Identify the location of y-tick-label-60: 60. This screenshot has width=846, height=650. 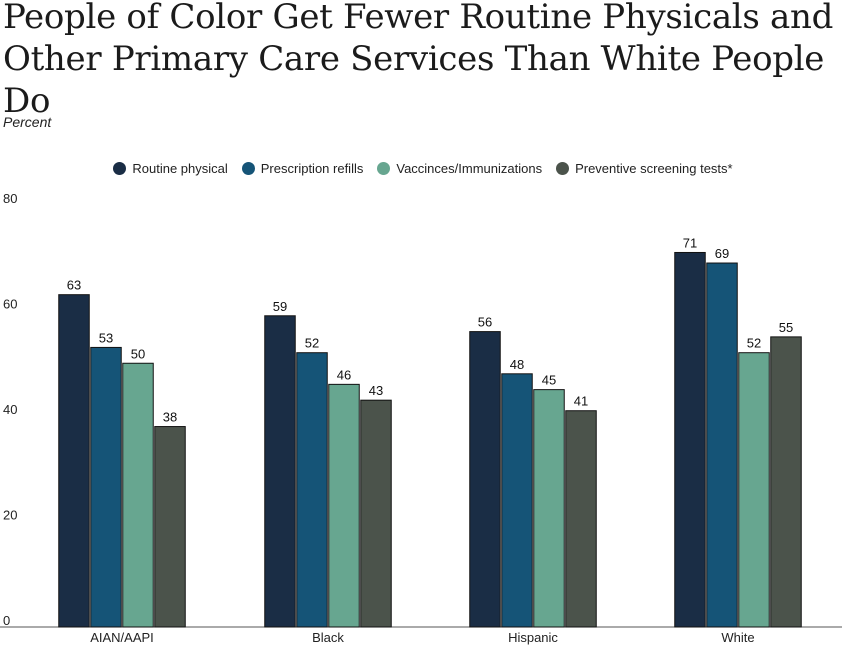
(10, 304).